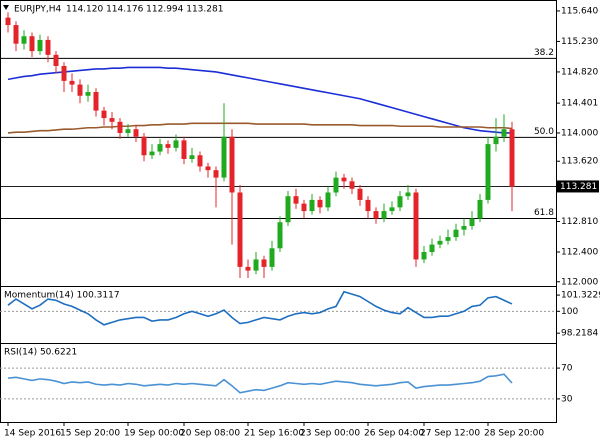 The height and width of the screenshot is (443, 600). What do you see at coordinates (394, 434) in the screenshot?
I see `x-tick-label: 26 Sep 04:00` at bounding box center [394, 434].